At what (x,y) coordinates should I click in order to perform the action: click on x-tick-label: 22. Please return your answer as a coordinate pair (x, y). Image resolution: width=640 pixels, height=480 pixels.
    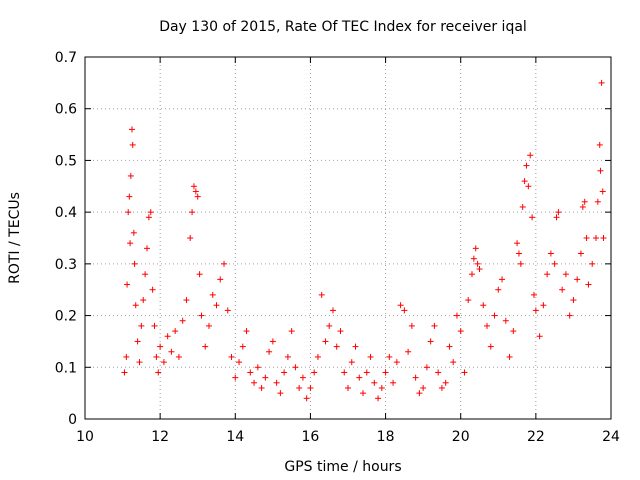
    Looking at the image, I should click on (536, 437).